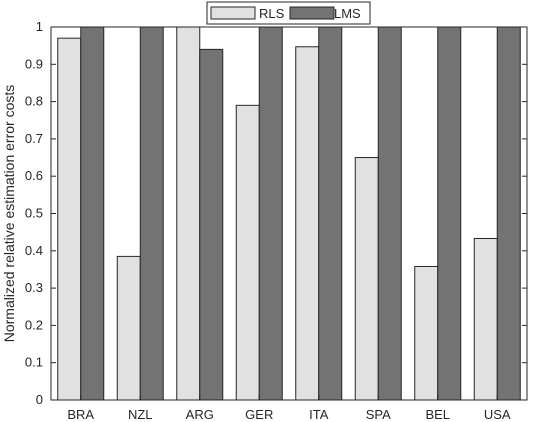 This screenshot has width=536, height=422. I want to click on bar-lms-usa, so click(508, 213).